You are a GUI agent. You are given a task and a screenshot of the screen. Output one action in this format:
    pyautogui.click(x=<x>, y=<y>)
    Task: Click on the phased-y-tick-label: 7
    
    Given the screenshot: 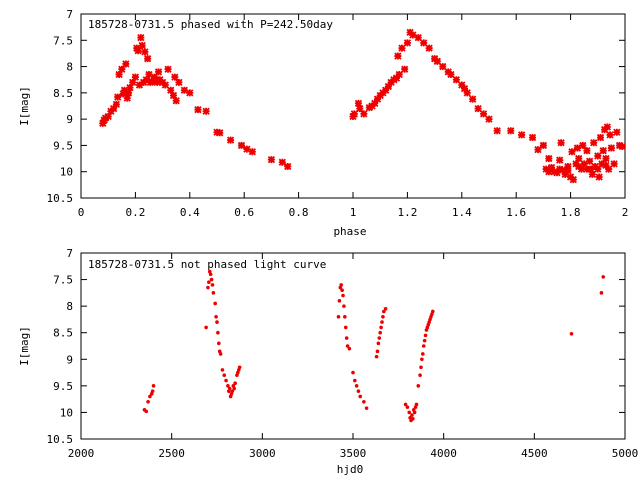 What is the action you would take?
    pyautogui.click(x=69, y=14)
    